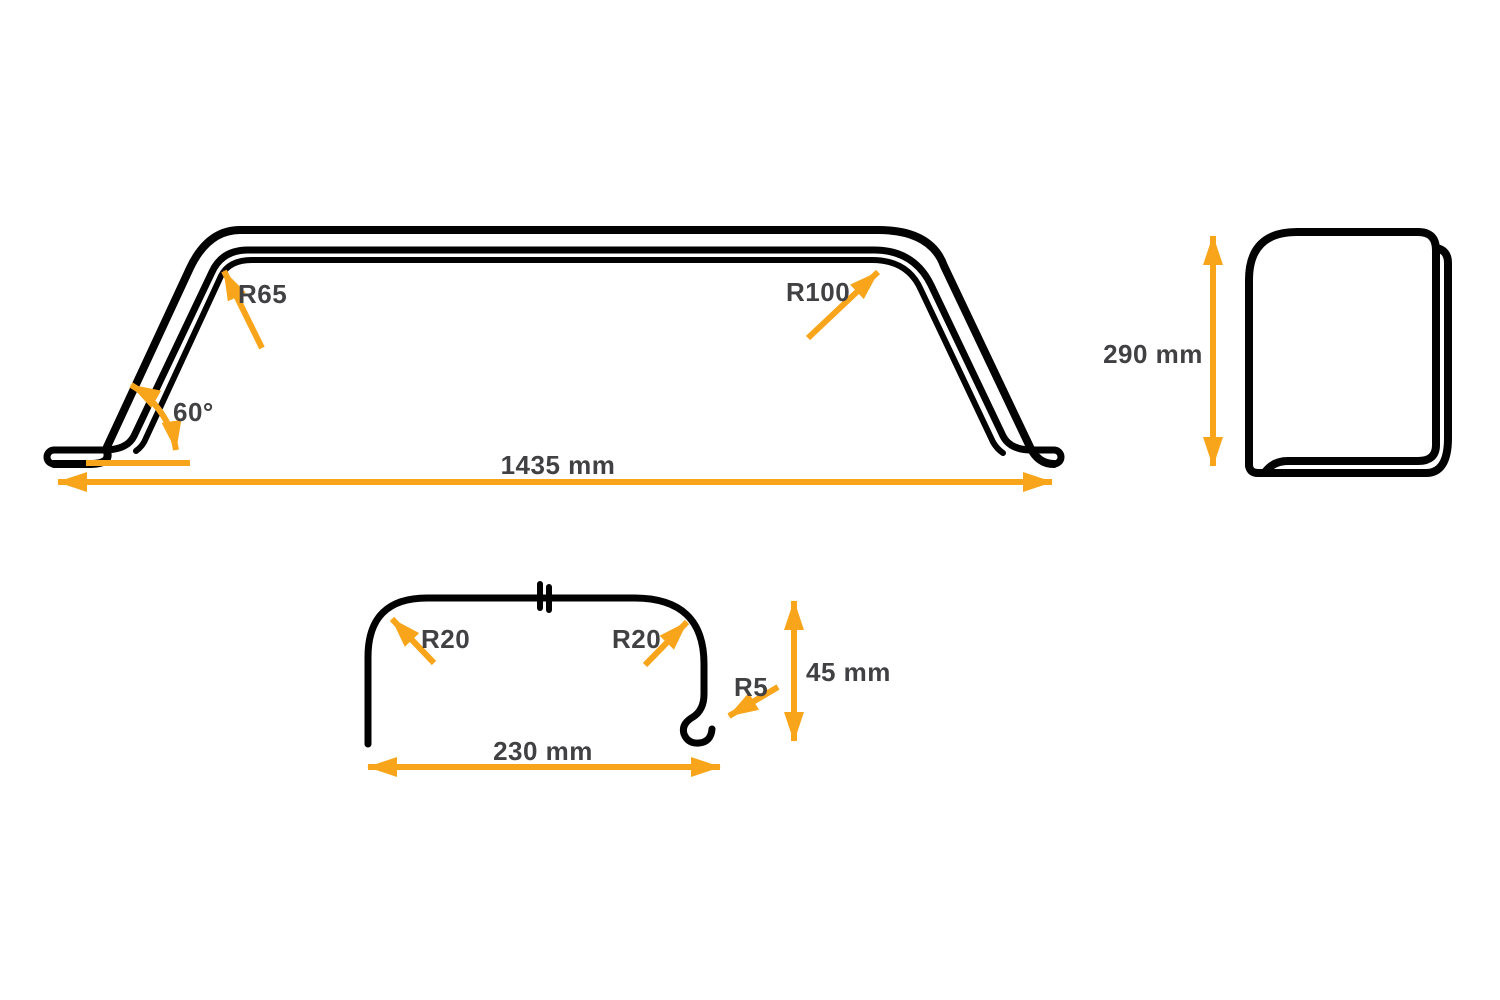 The image size is (1500, 1000). Describe the element at coordinates (666, 643) in the screenshot. I see `r20-right-arrow` at that location.